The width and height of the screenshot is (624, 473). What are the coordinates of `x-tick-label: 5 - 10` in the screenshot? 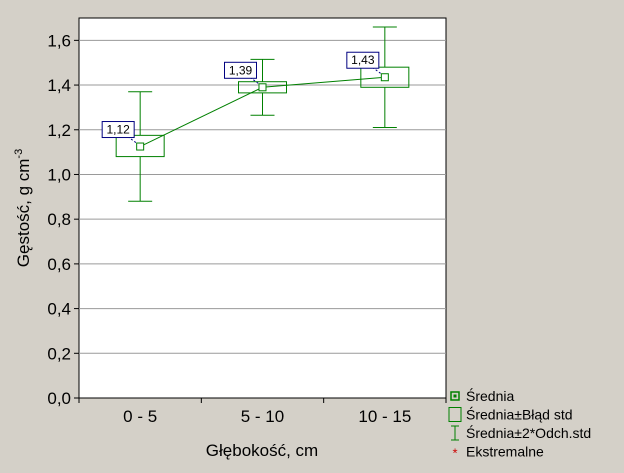 It's located at (262, 416).